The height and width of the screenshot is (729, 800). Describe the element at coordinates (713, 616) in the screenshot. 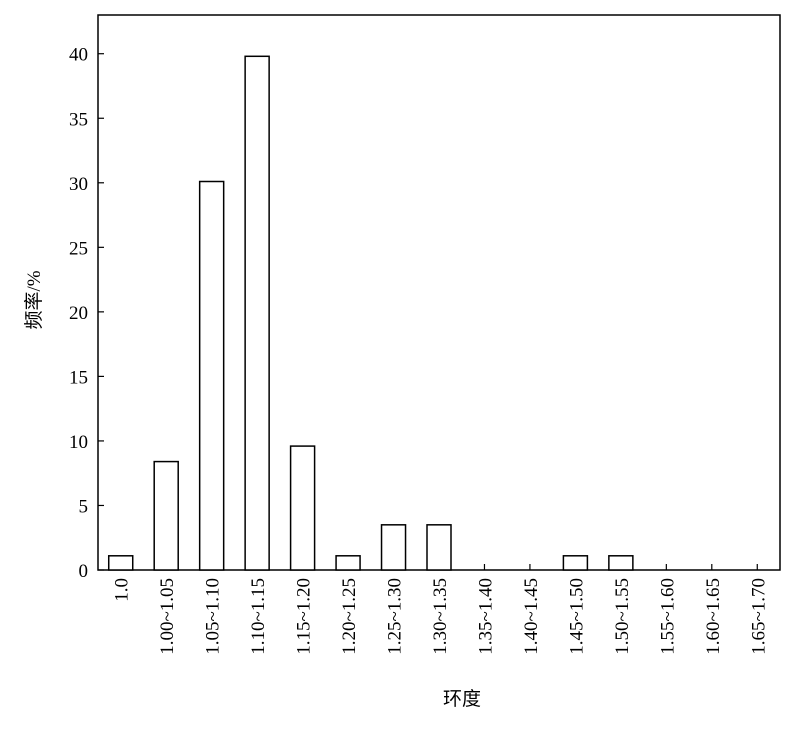

I see `x-tick-label: 1.60~1.65` at that location.